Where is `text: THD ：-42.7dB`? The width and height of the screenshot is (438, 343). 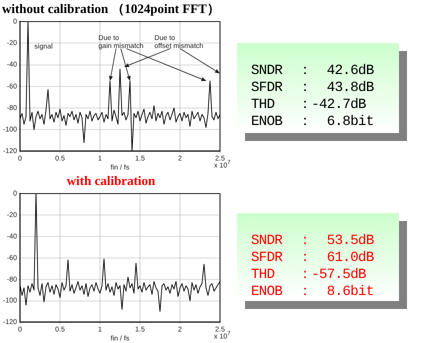
text: THD ：-42.7dB is located at coordinates (309, 105).